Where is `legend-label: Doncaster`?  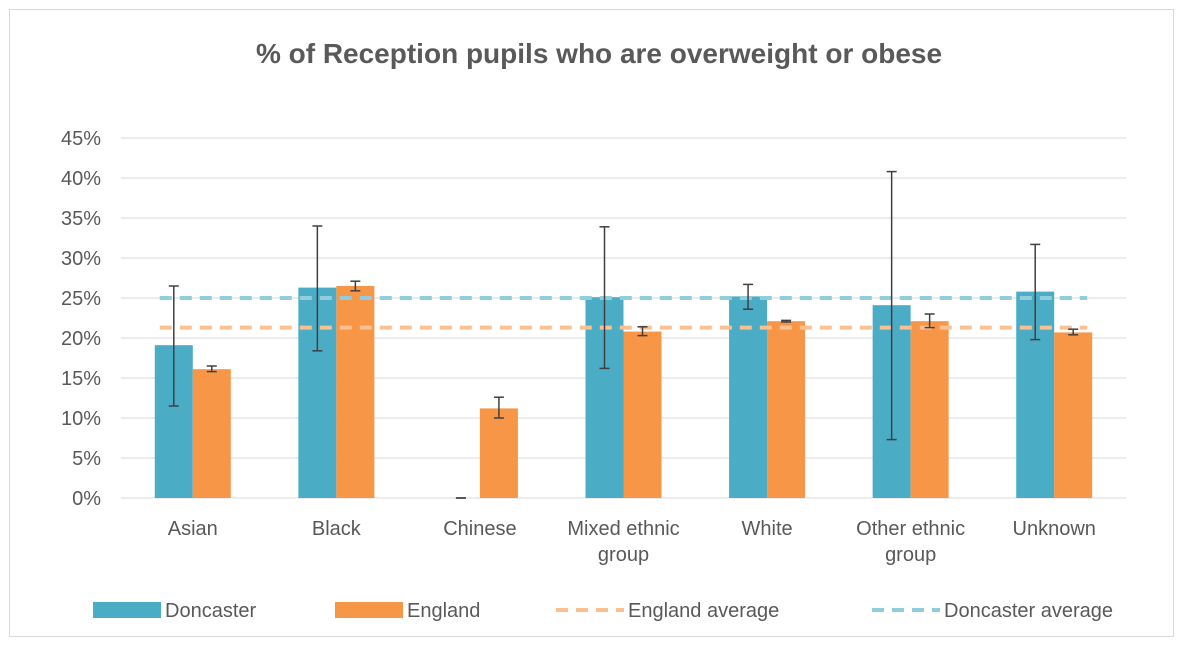
legend-label: Doncaster is located at coordinates (210, 611).